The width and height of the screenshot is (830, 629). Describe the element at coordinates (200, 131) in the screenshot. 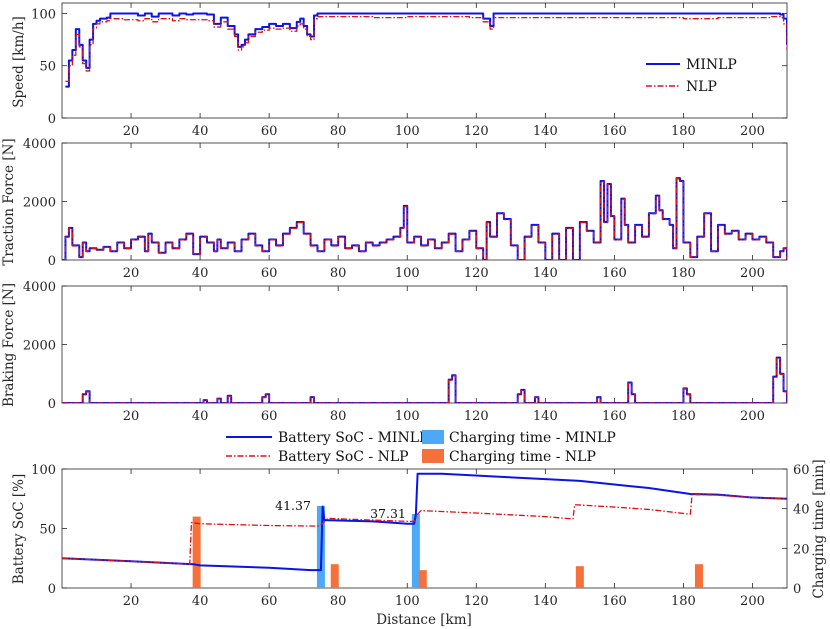

I see `speed-xtick-label: 40` at that location.